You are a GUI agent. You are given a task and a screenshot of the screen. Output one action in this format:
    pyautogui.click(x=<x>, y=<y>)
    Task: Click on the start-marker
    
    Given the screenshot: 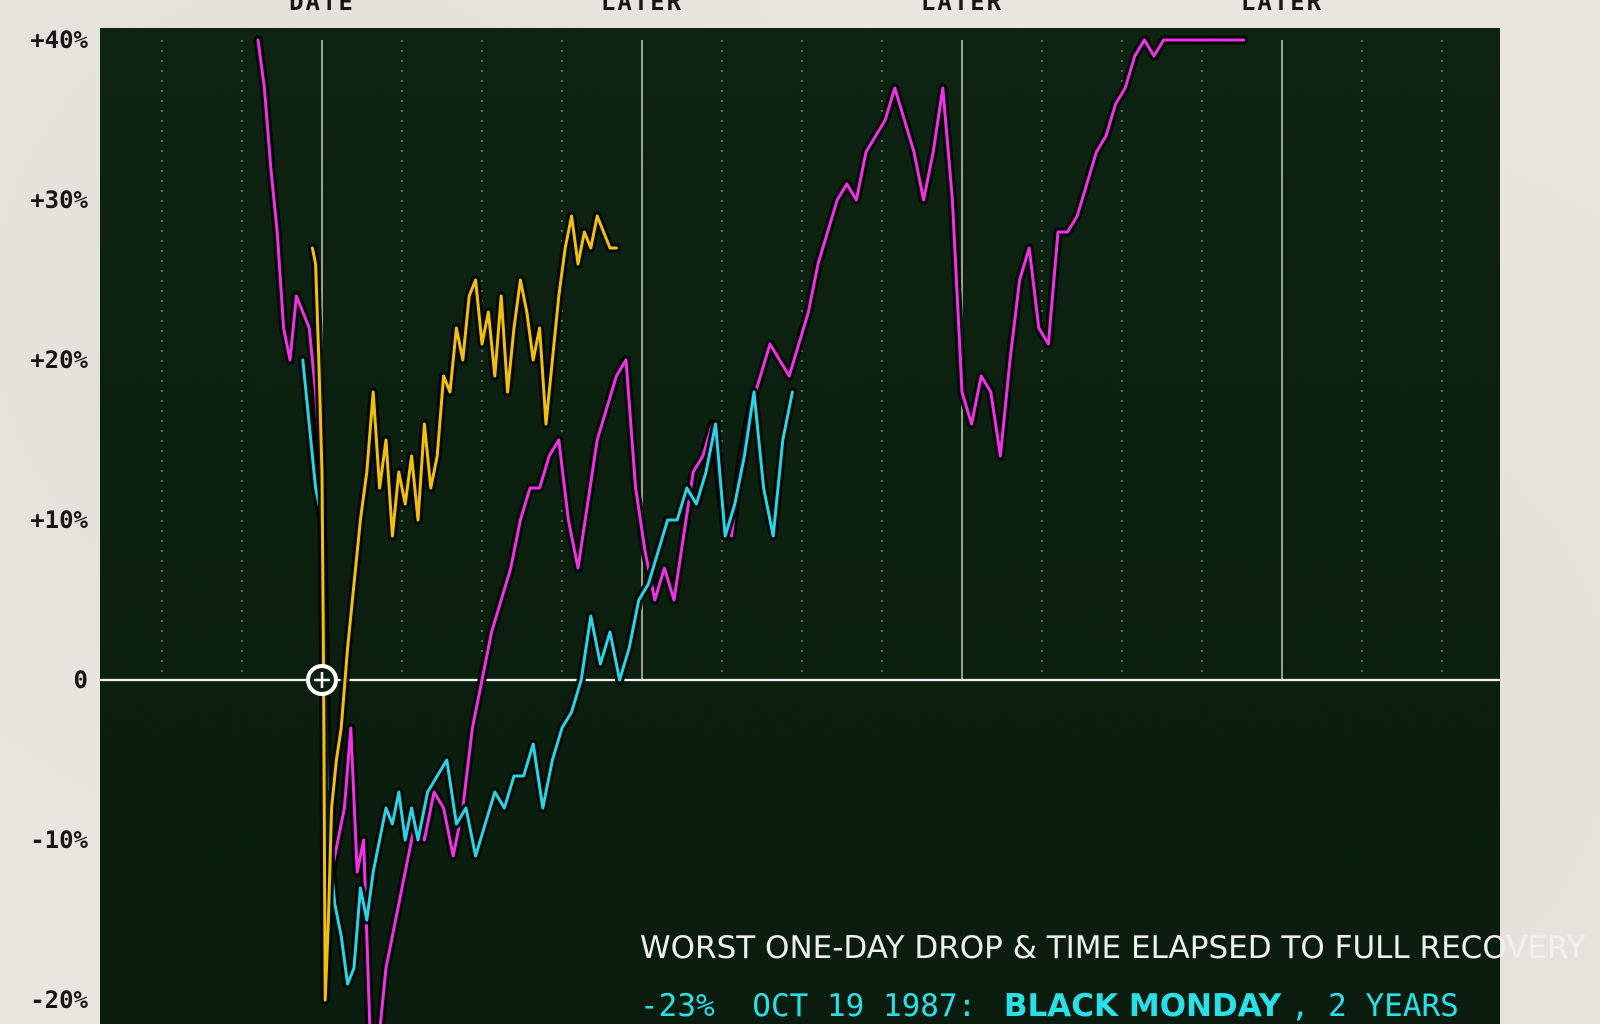 What is the action you would take?
    pyautogui.click(x=322, y=680)
    